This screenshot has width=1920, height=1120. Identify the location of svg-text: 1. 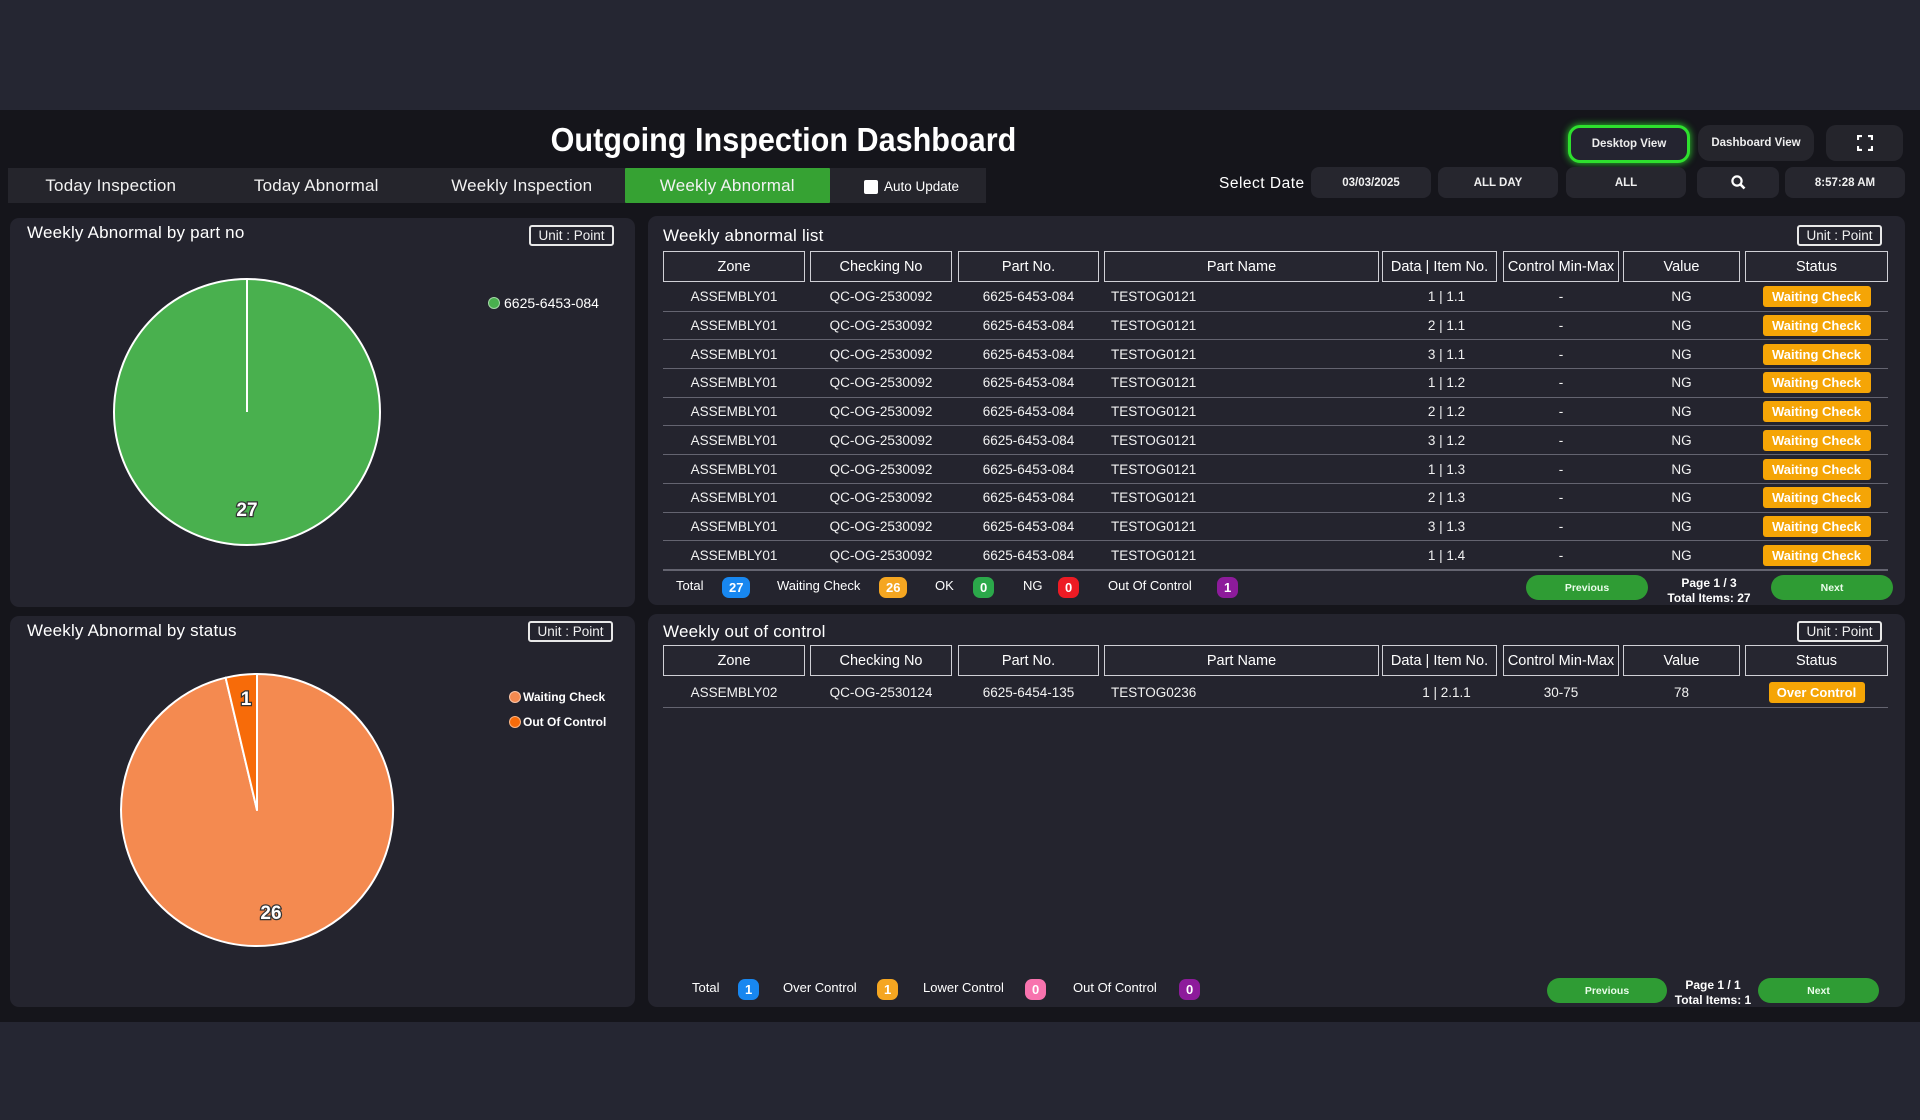
(246, 699).